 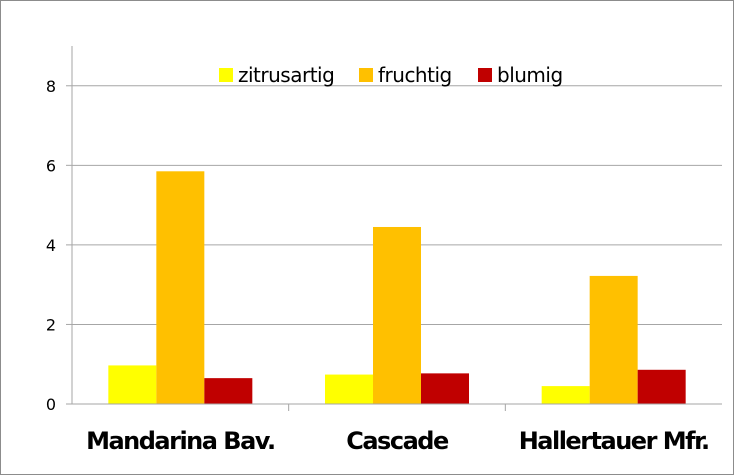 I want to click on y-tick-label: 6, so click(x=51, y=165).